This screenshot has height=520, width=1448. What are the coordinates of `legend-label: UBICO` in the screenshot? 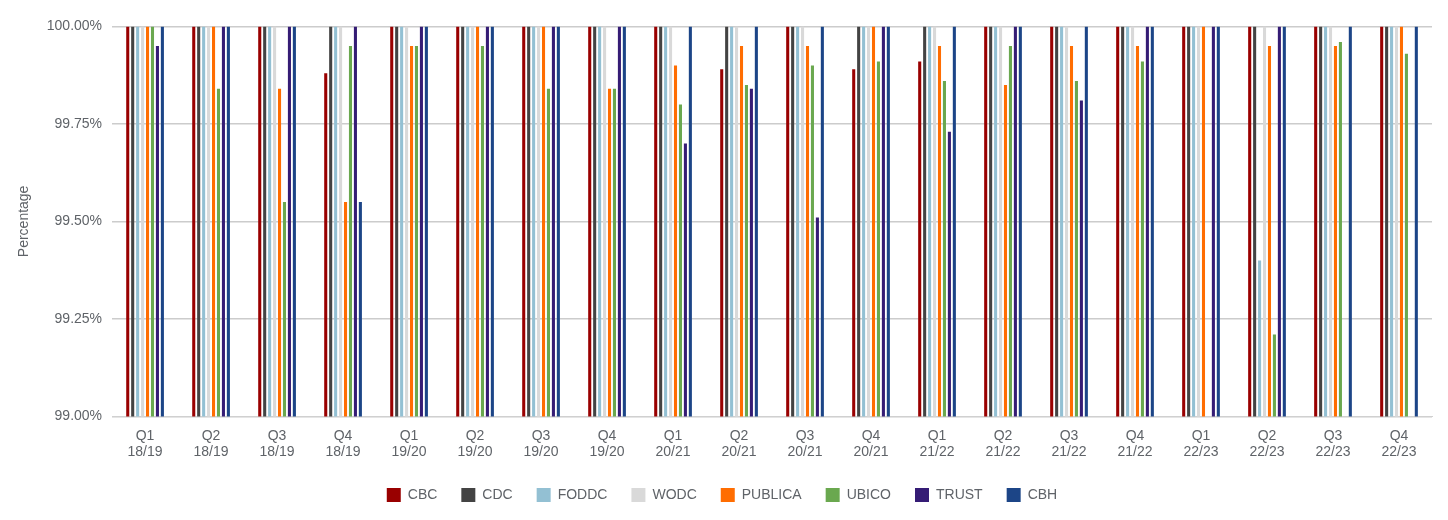 It's located at (869, 493).